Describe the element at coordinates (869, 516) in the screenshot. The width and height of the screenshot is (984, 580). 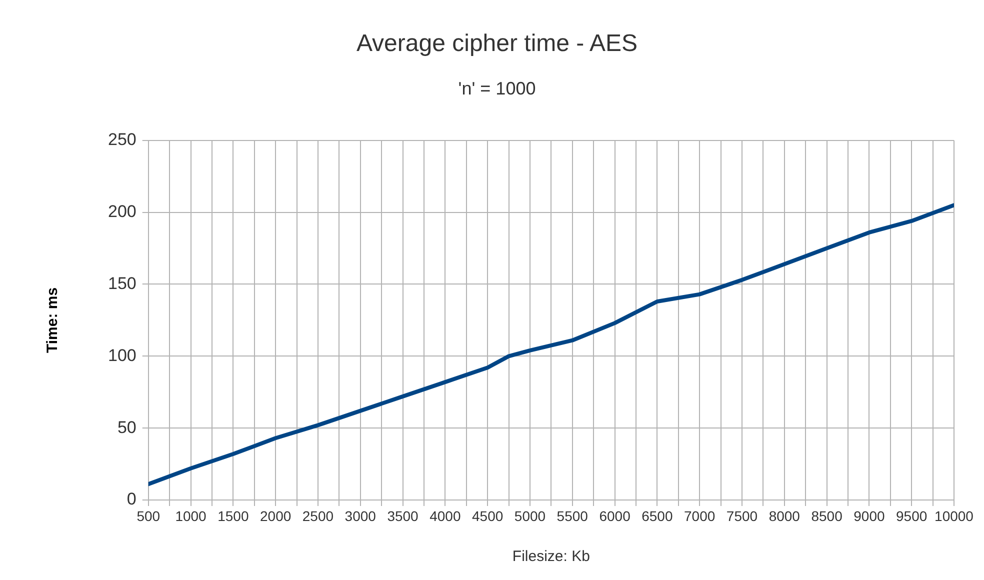
I see `x-tick-label: 9000` at that location.